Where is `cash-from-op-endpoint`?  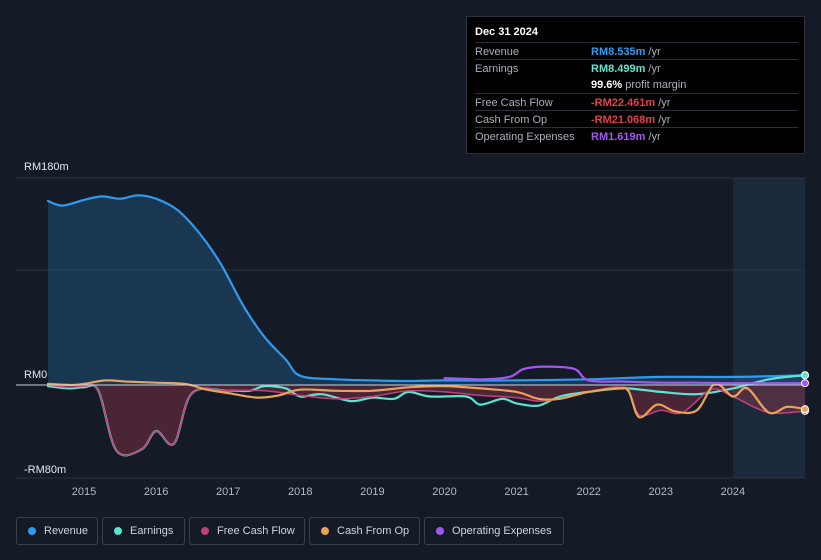 cash-from-op-endpoint is located at coordinates (805, 409).